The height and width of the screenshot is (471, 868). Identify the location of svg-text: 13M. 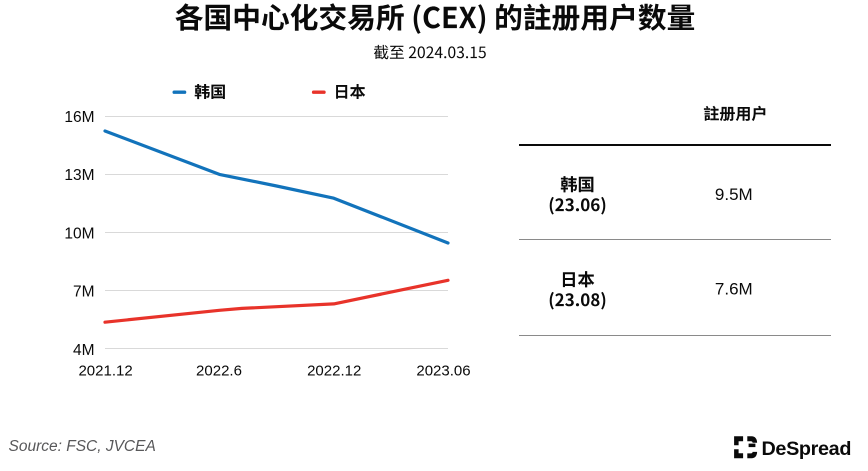
(79, 175).